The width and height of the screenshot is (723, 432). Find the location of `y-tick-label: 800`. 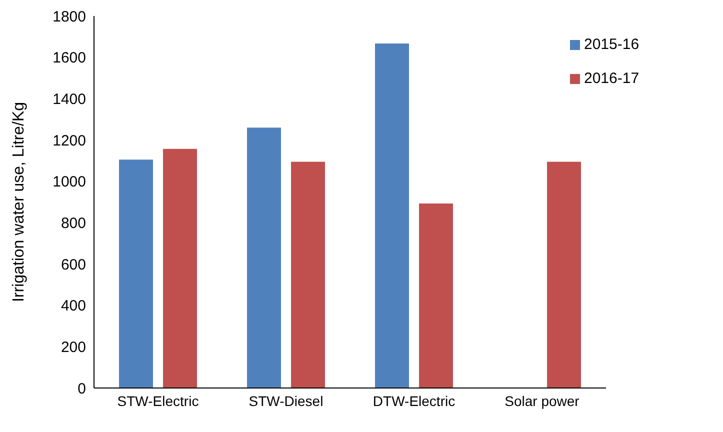

y-tick-label: 800 is located at coordinates (73, 223).